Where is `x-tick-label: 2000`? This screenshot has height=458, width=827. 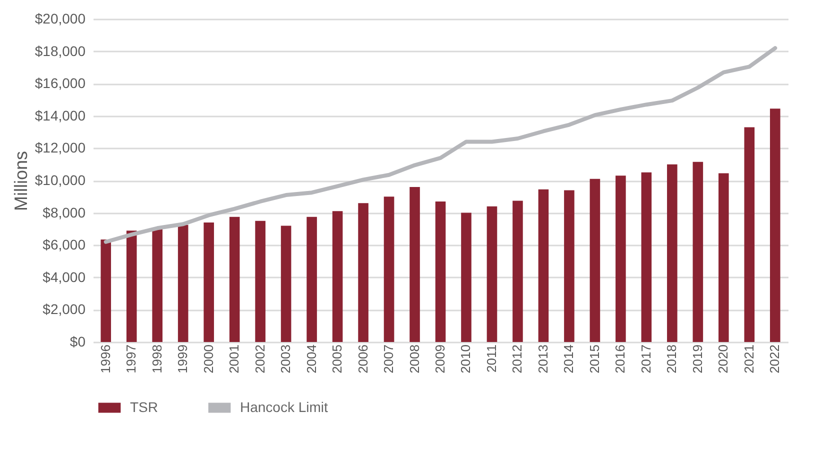 x-tick-label: 2000 is located at coordinates (208, 359).